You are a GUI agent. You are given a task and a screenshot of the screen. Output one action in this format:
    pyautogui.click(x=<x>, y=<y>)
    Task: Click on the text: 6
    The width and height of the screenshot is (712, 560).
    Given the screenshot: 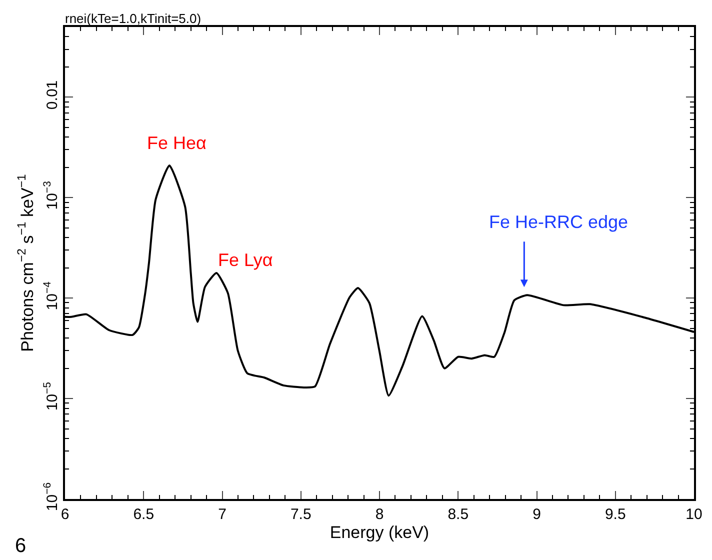 What is the action you would take?
    pyautogui.click(x=20, y=546)
    